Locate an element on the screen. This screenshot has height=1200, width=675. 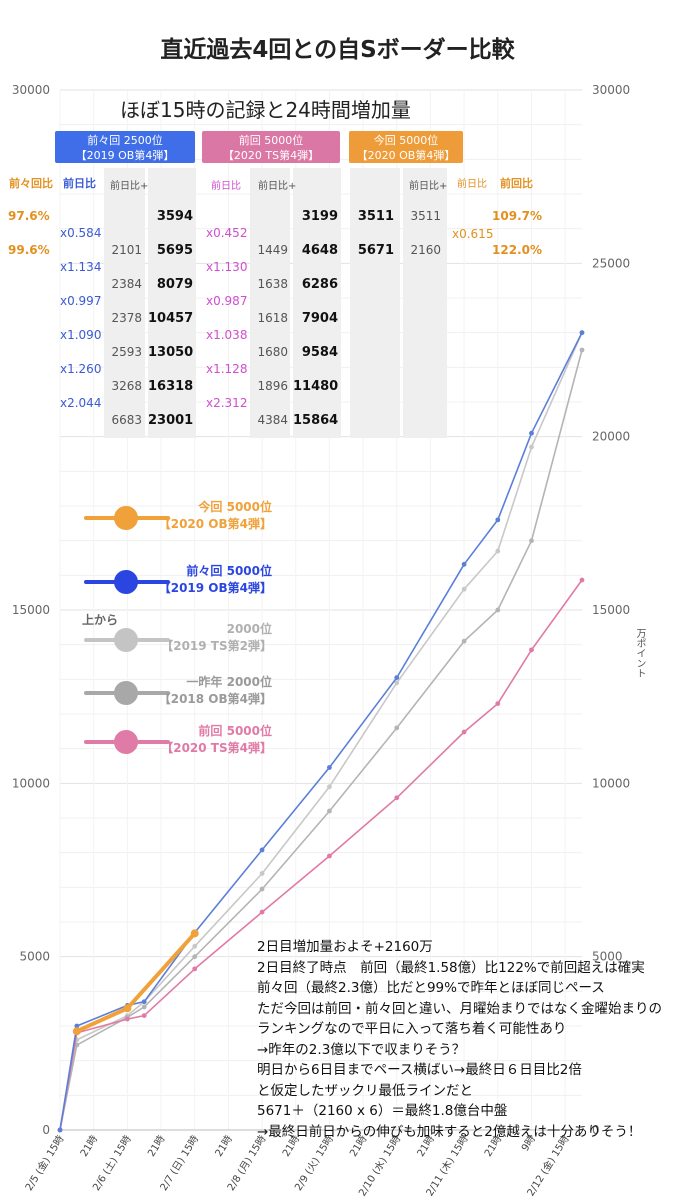
panel-pink-inc is located at coordinates (270, 303).